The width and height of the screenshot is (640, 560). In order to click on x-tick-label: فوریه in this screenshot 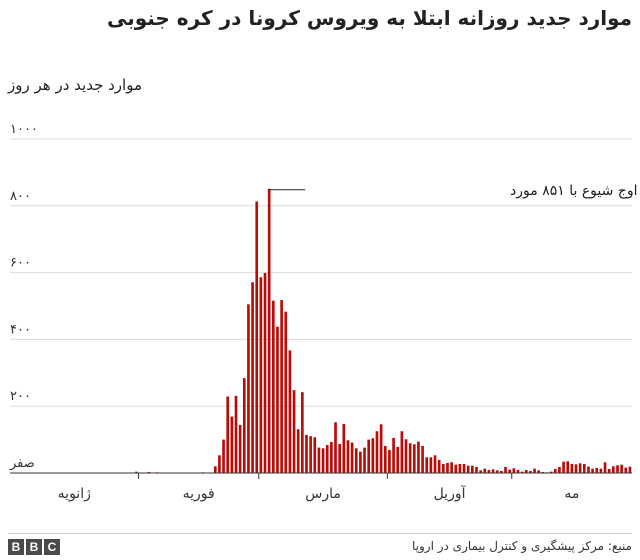, I will do `click(199, 494)`.